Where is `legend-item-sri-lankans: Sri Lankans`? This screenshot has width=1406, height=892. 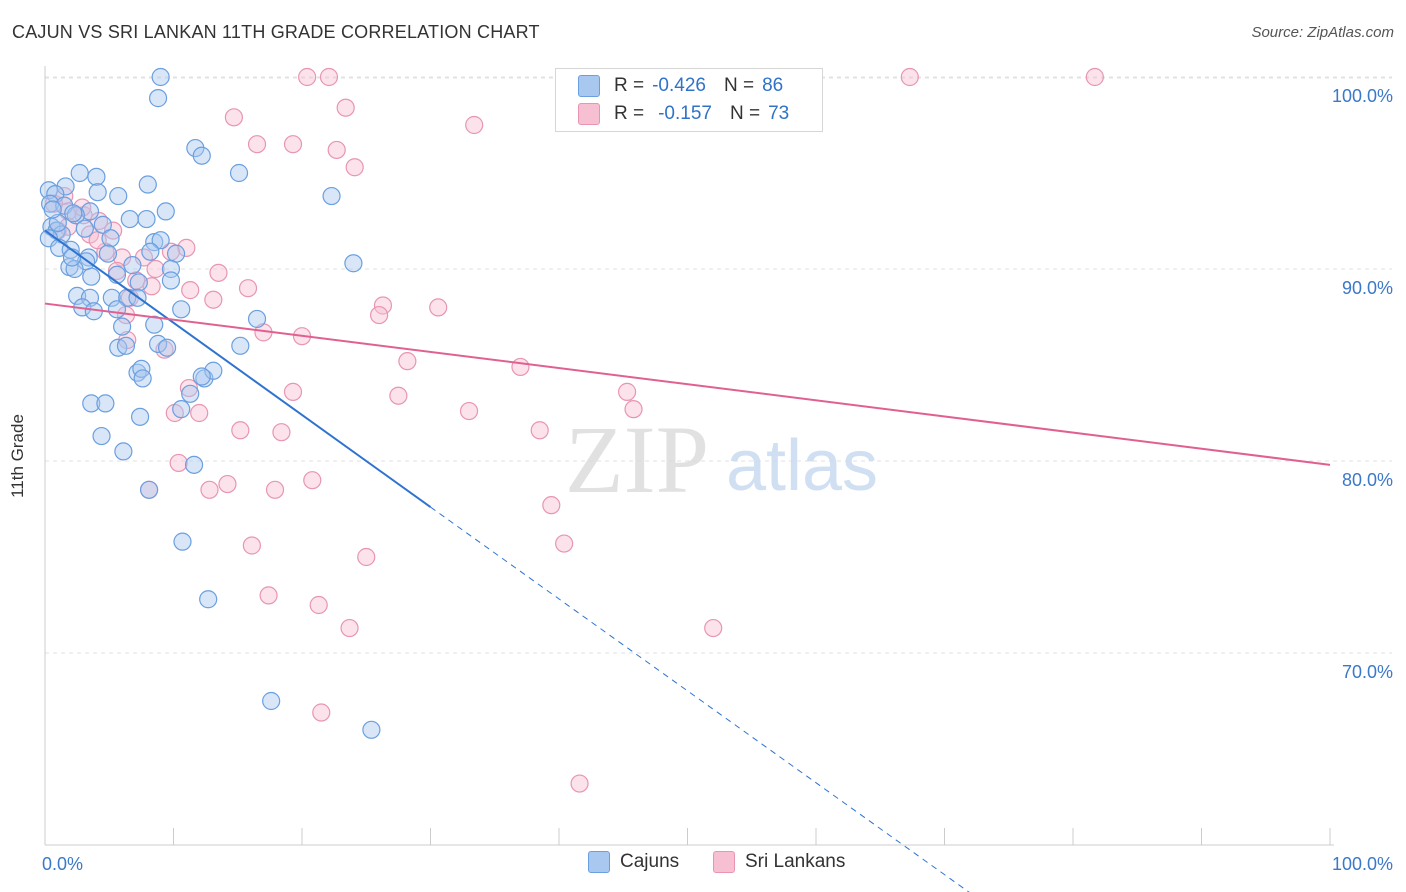 legend-item-sri-lankans: Sri Lankans is located at coordinates (779, 862).